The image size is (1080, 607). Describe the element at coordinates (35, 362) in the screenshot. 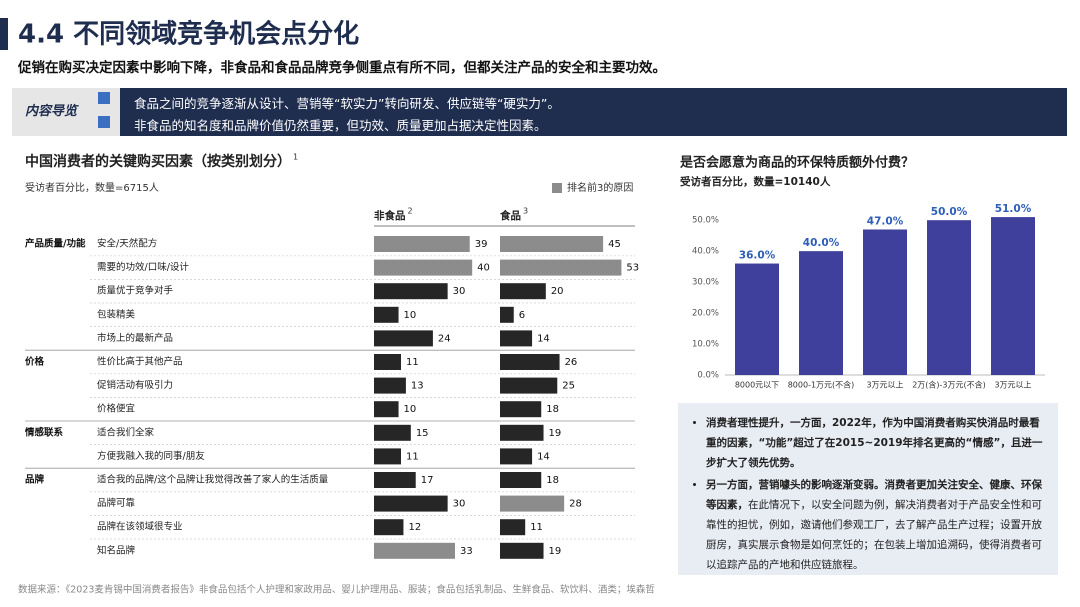

I see `group-label: 价格` at that location.